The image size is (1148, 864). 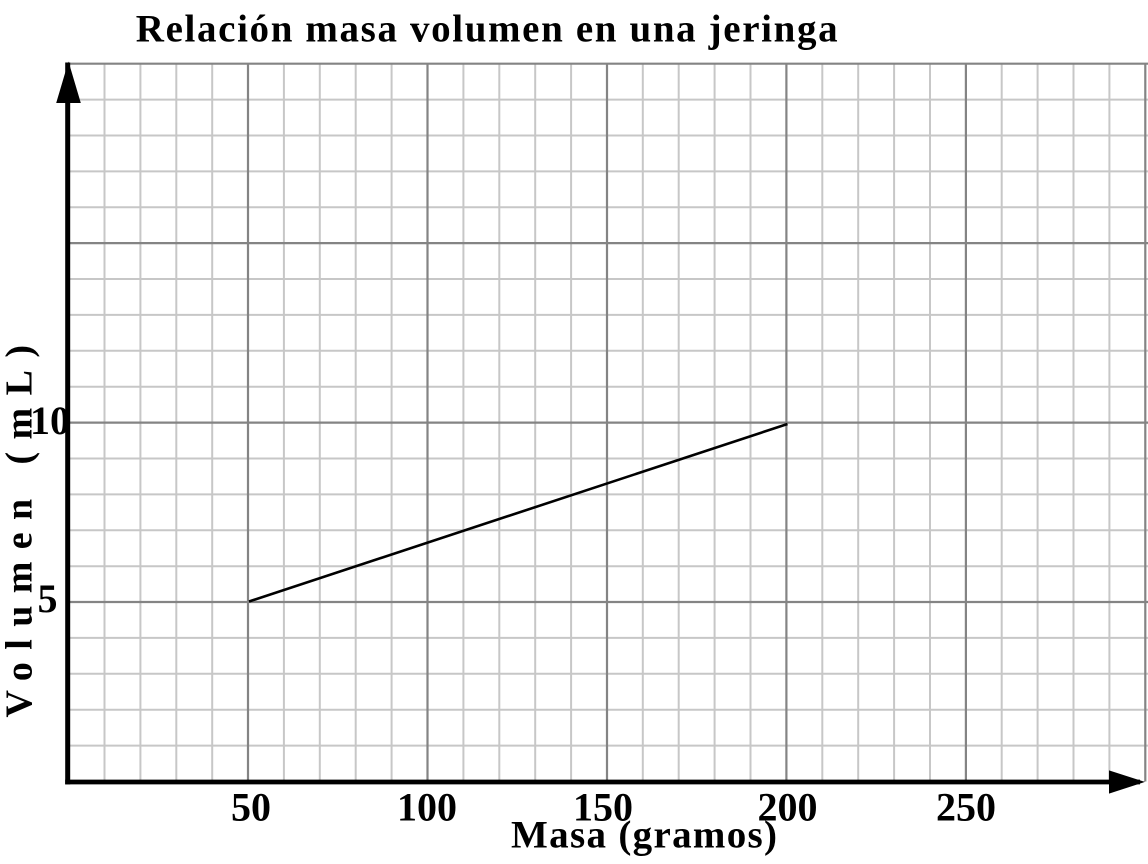 I want to click on svg-text: 100, so click(x=427, y=807).